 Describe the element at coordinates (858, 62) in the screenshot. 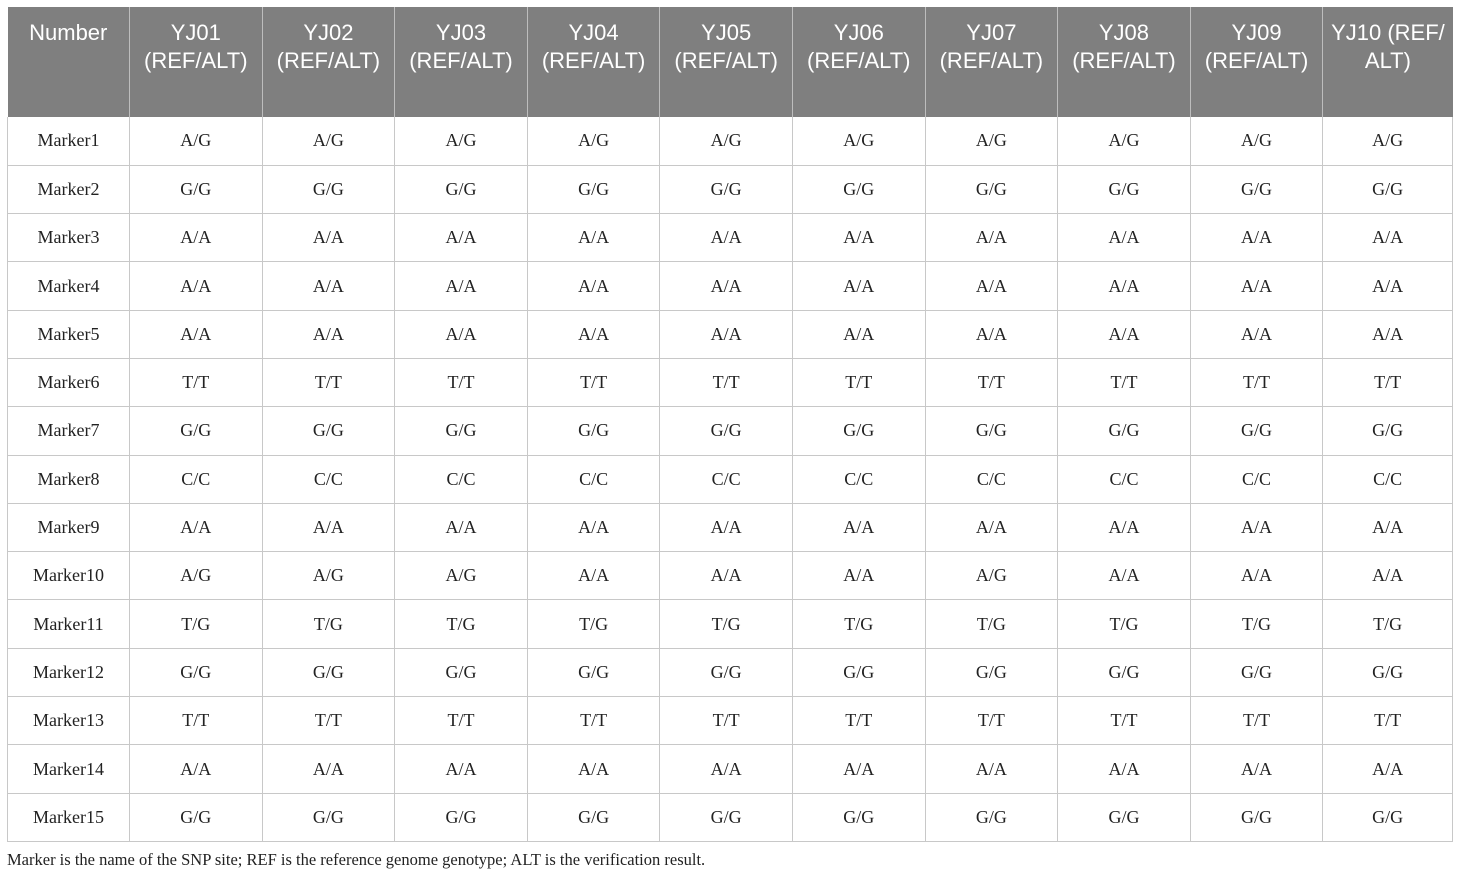

I see `column-header-yj06: YJ06 (REF/ALT)` at that location.